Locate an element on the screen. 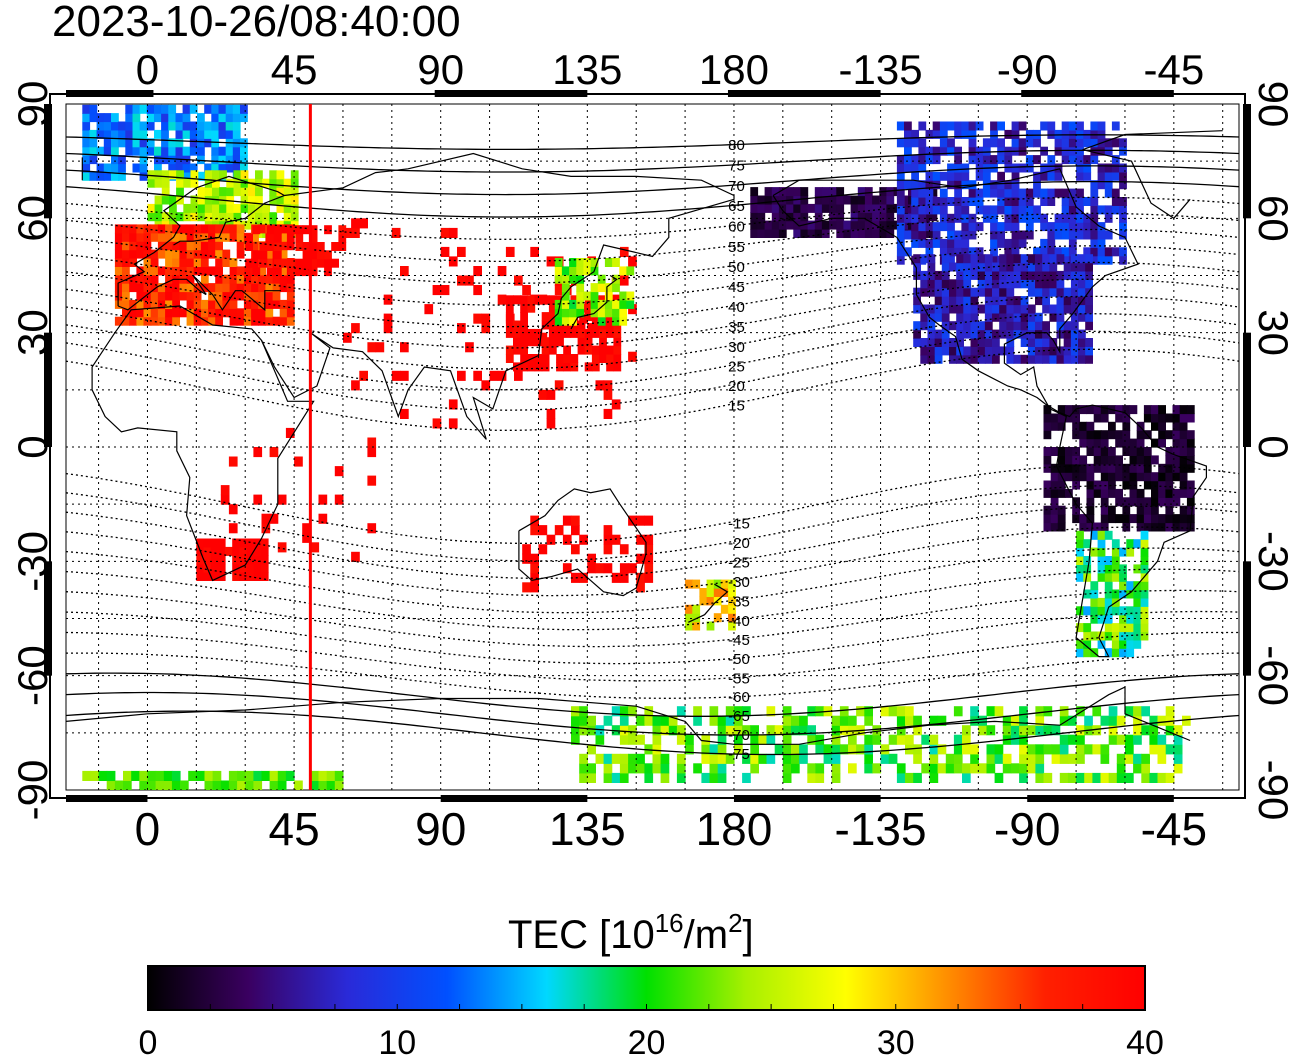  lon-tick-label-bottom: 135 is located at coordinates (587, 829).